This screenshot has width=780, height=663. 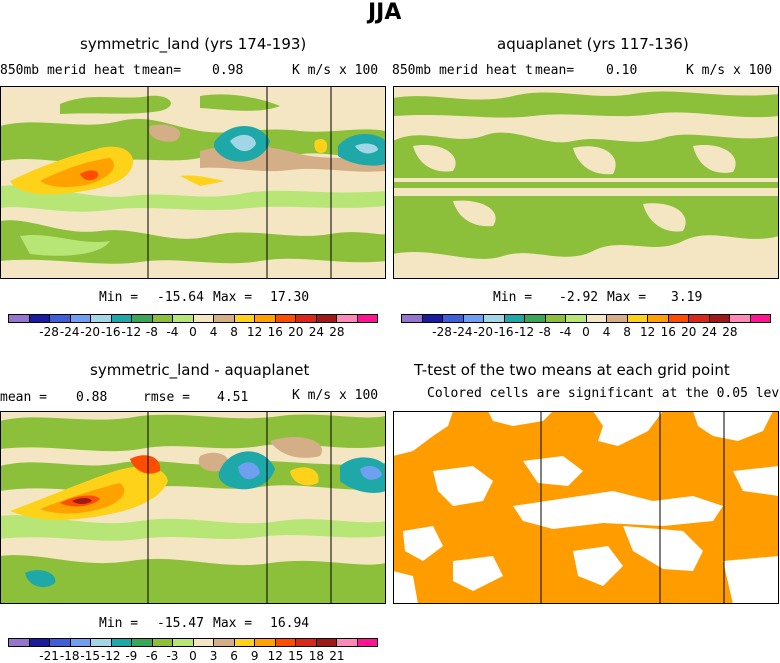 What do you see at coordinates (337, 332) in the screenshot?
I see `colorbar-tick-label: 28` at bounding box center [337, 332].